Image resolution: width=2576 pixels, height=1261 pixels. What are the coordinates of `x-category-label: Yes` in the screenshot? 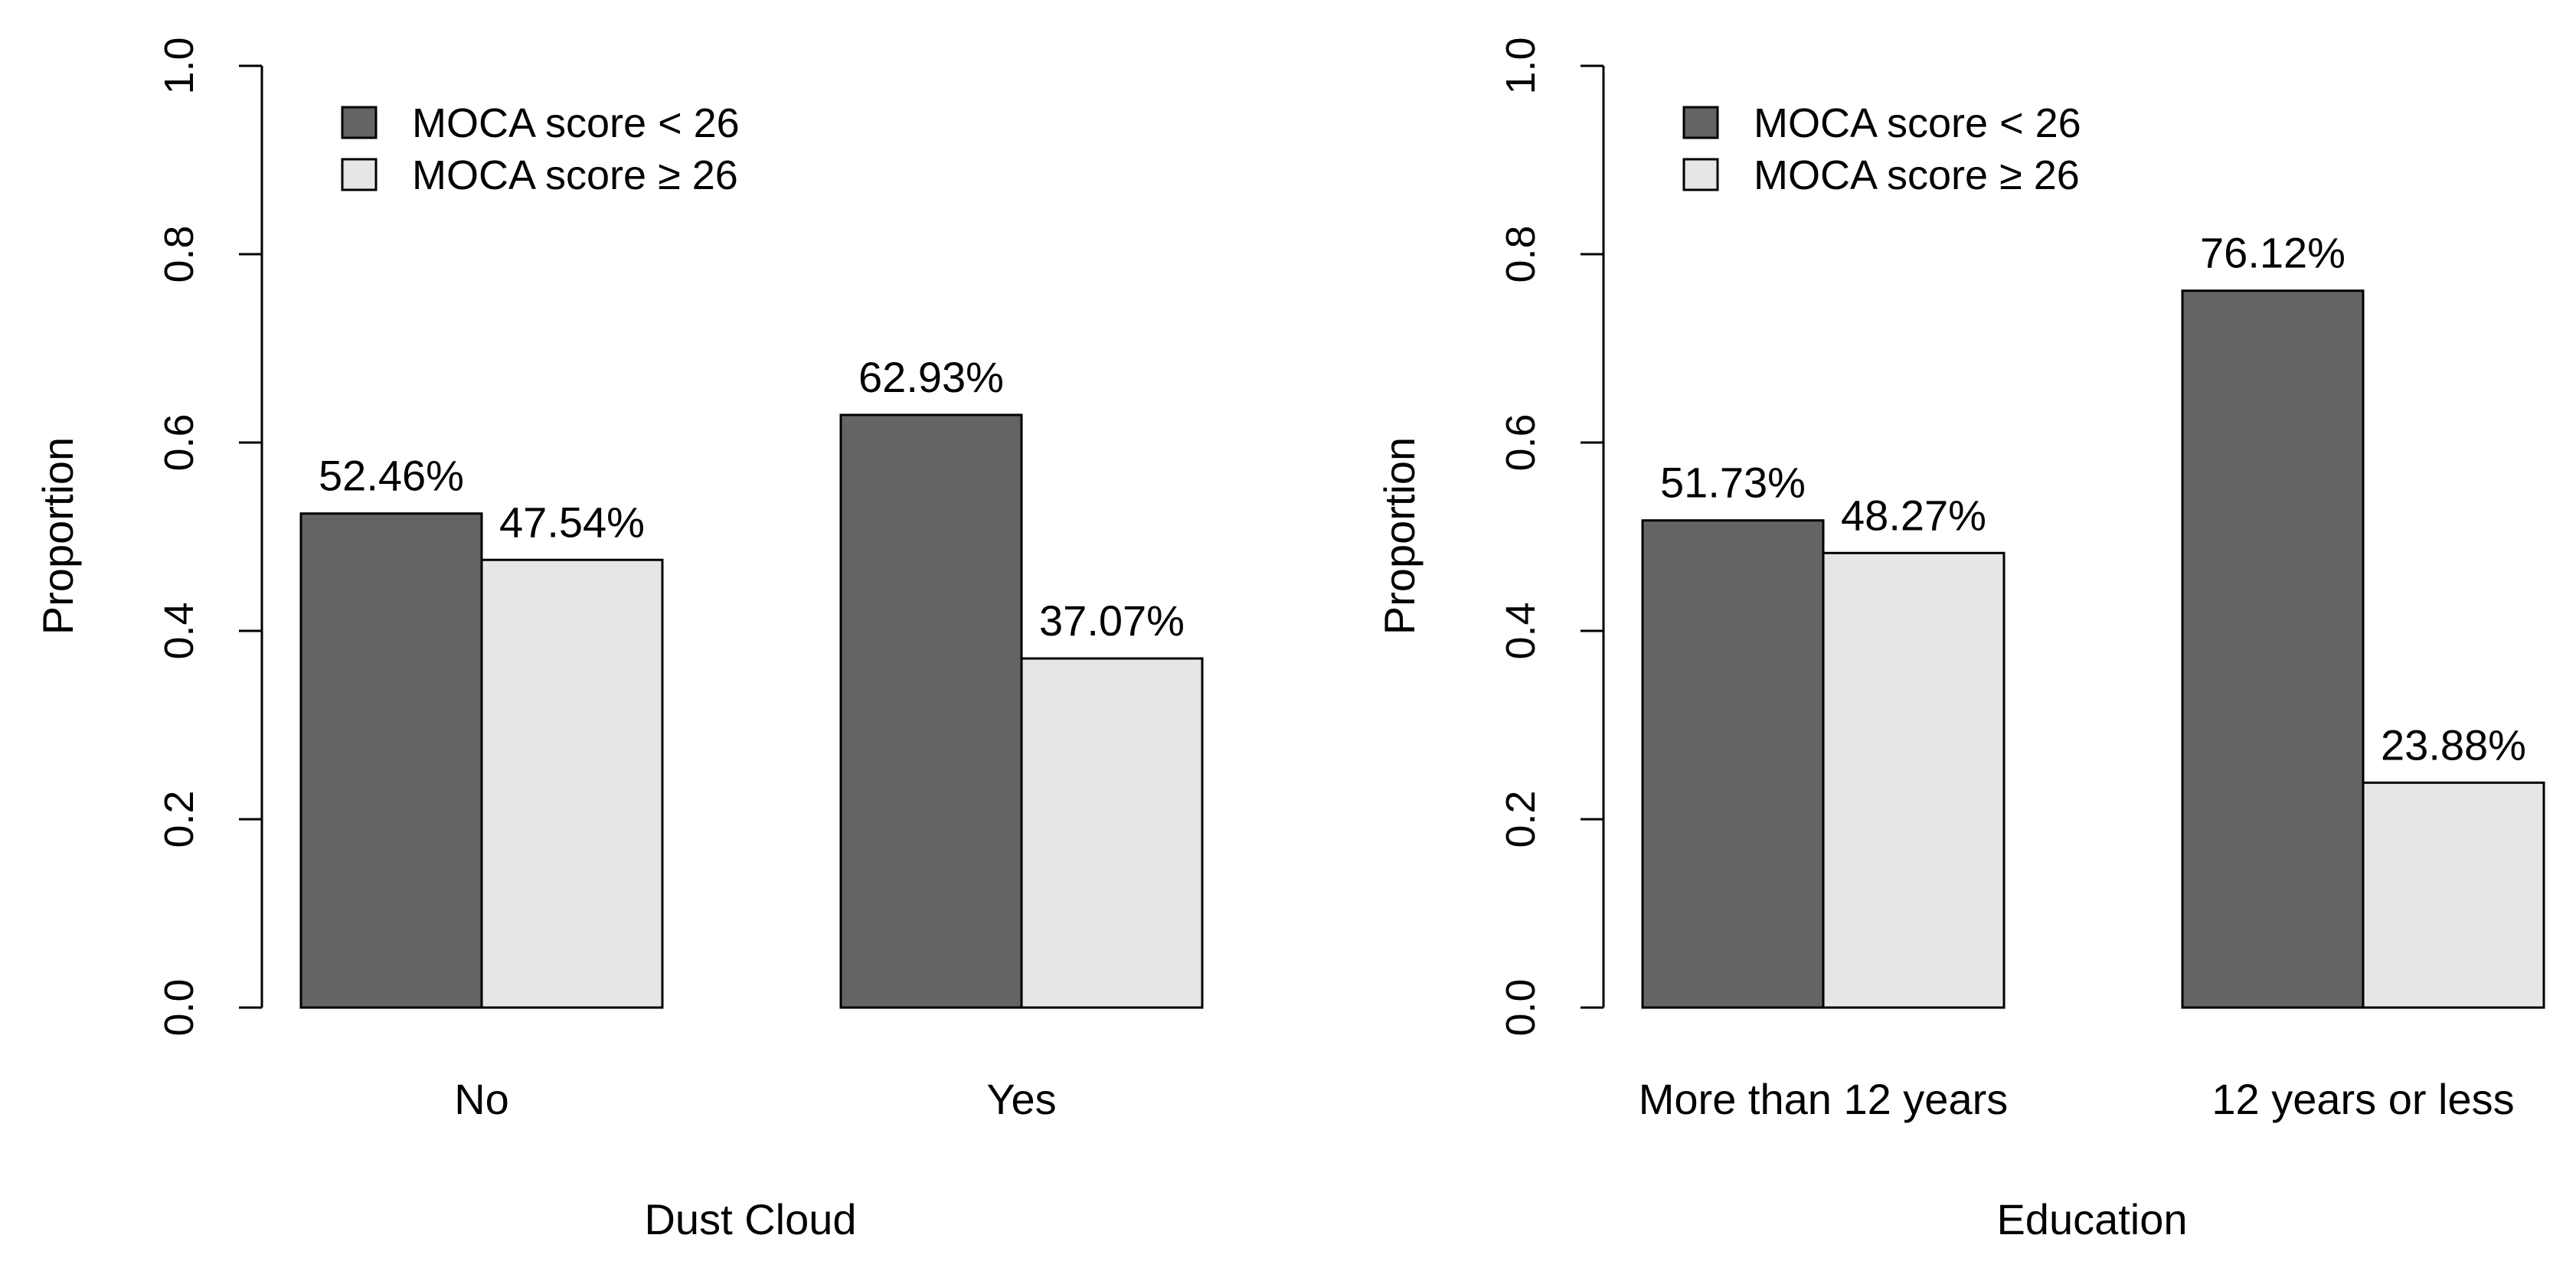 It's located at (1021, 1099).